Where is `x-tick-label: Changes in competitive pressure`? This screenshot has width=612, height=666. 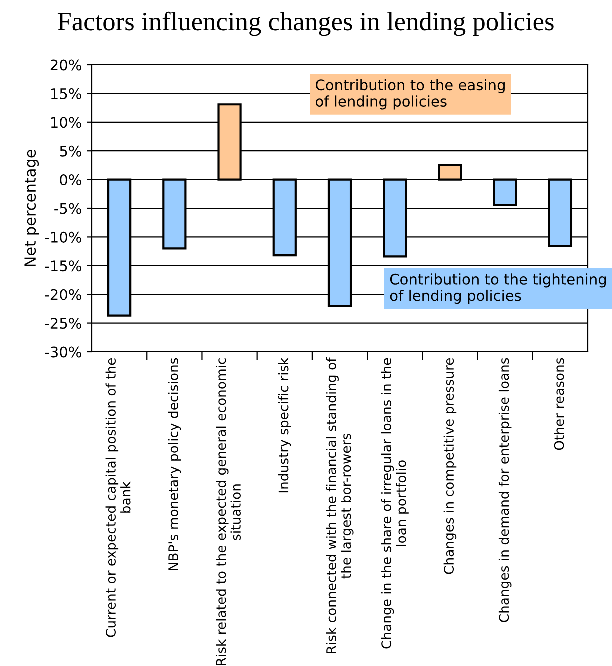 x-tick-label: Changes in competitive pressure is located at coordinates (450, 466).